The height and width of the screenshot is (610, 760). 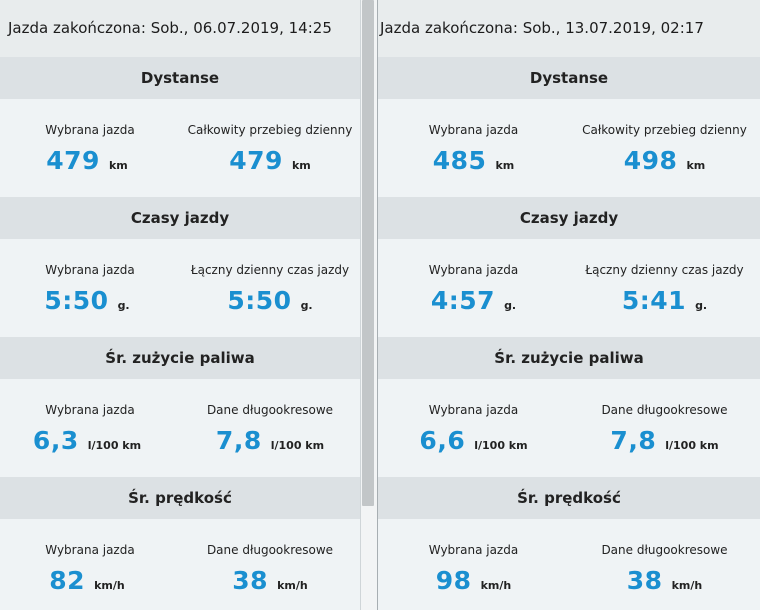 I want to click on stat-selected-trip: Wybrana jazda 485 km, so click(x=473, y=148).